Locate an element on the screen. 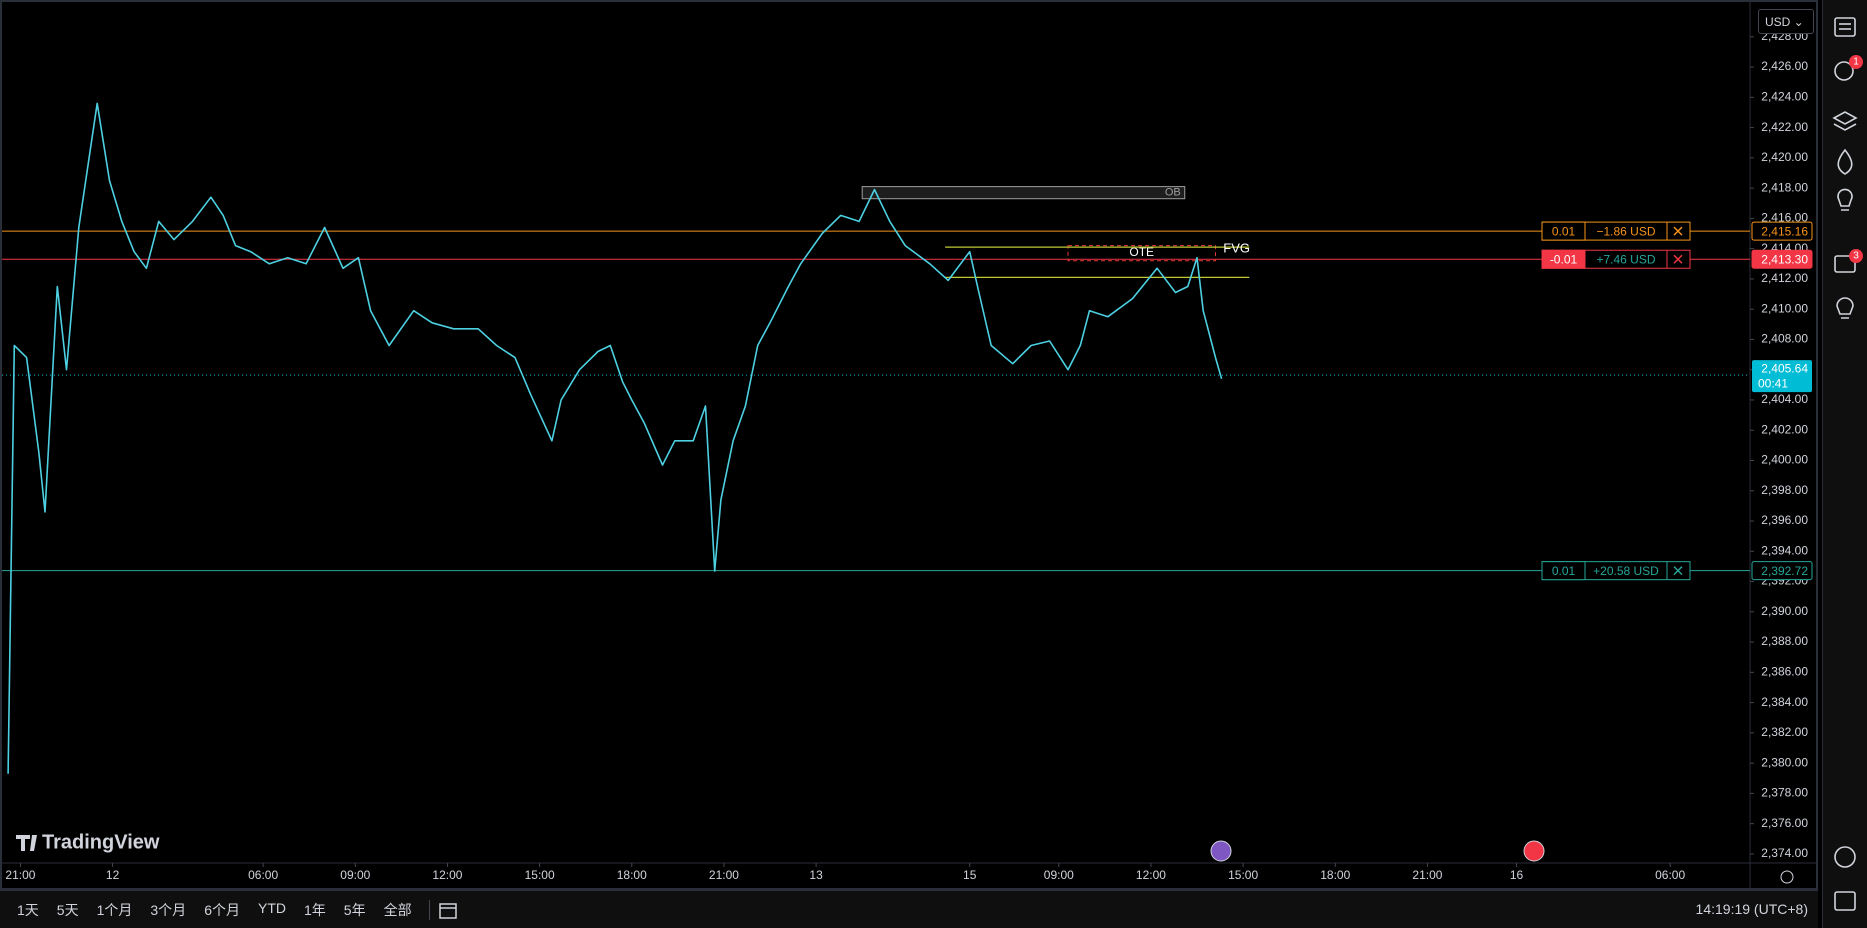 The image size is (1867, 928). zone-label: OTE is located at coordinates (1141, 252).